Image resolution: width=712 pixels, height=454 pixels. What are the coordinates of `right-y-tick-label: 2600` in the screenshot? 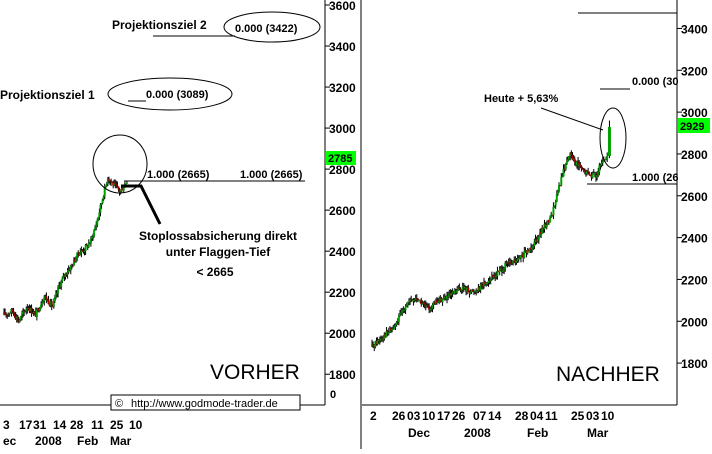 It's located at (694, 197).